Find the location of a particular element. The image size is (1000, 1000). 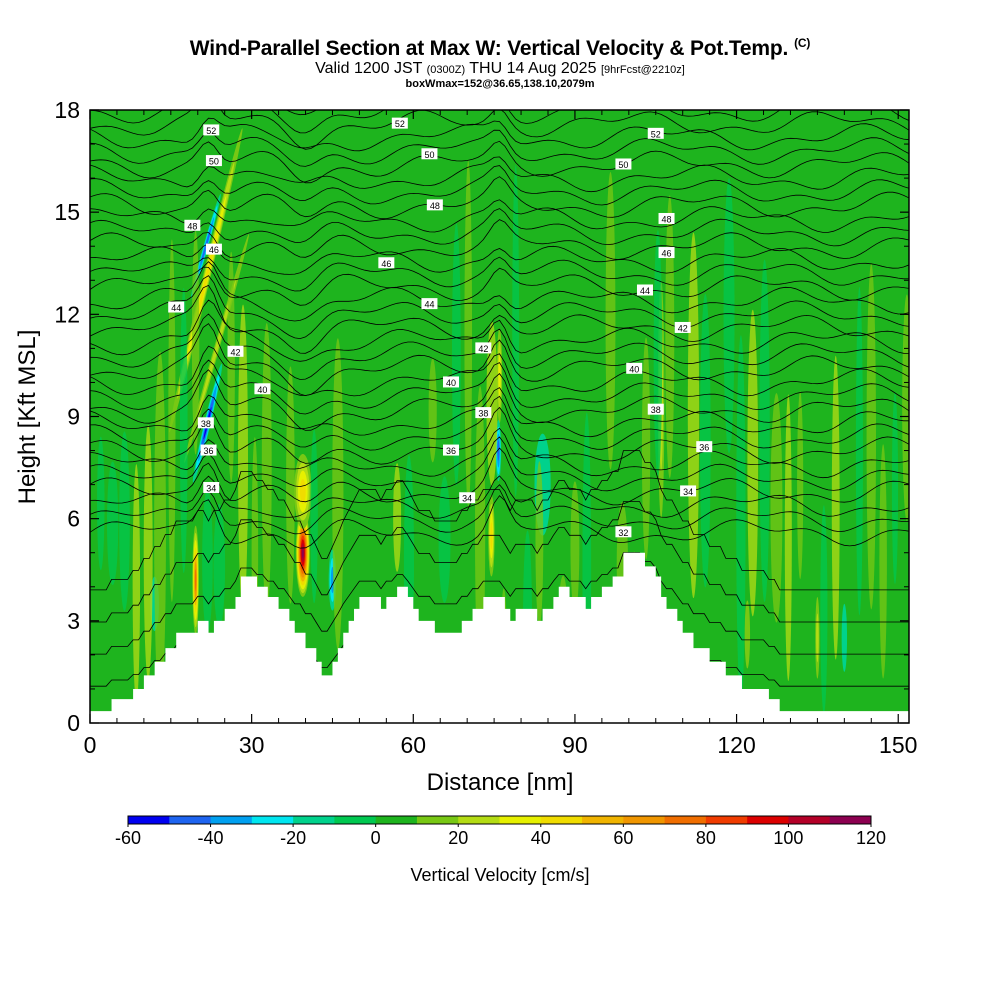

colorbar-tick-label: 100 is located at coordinates (788, 838).